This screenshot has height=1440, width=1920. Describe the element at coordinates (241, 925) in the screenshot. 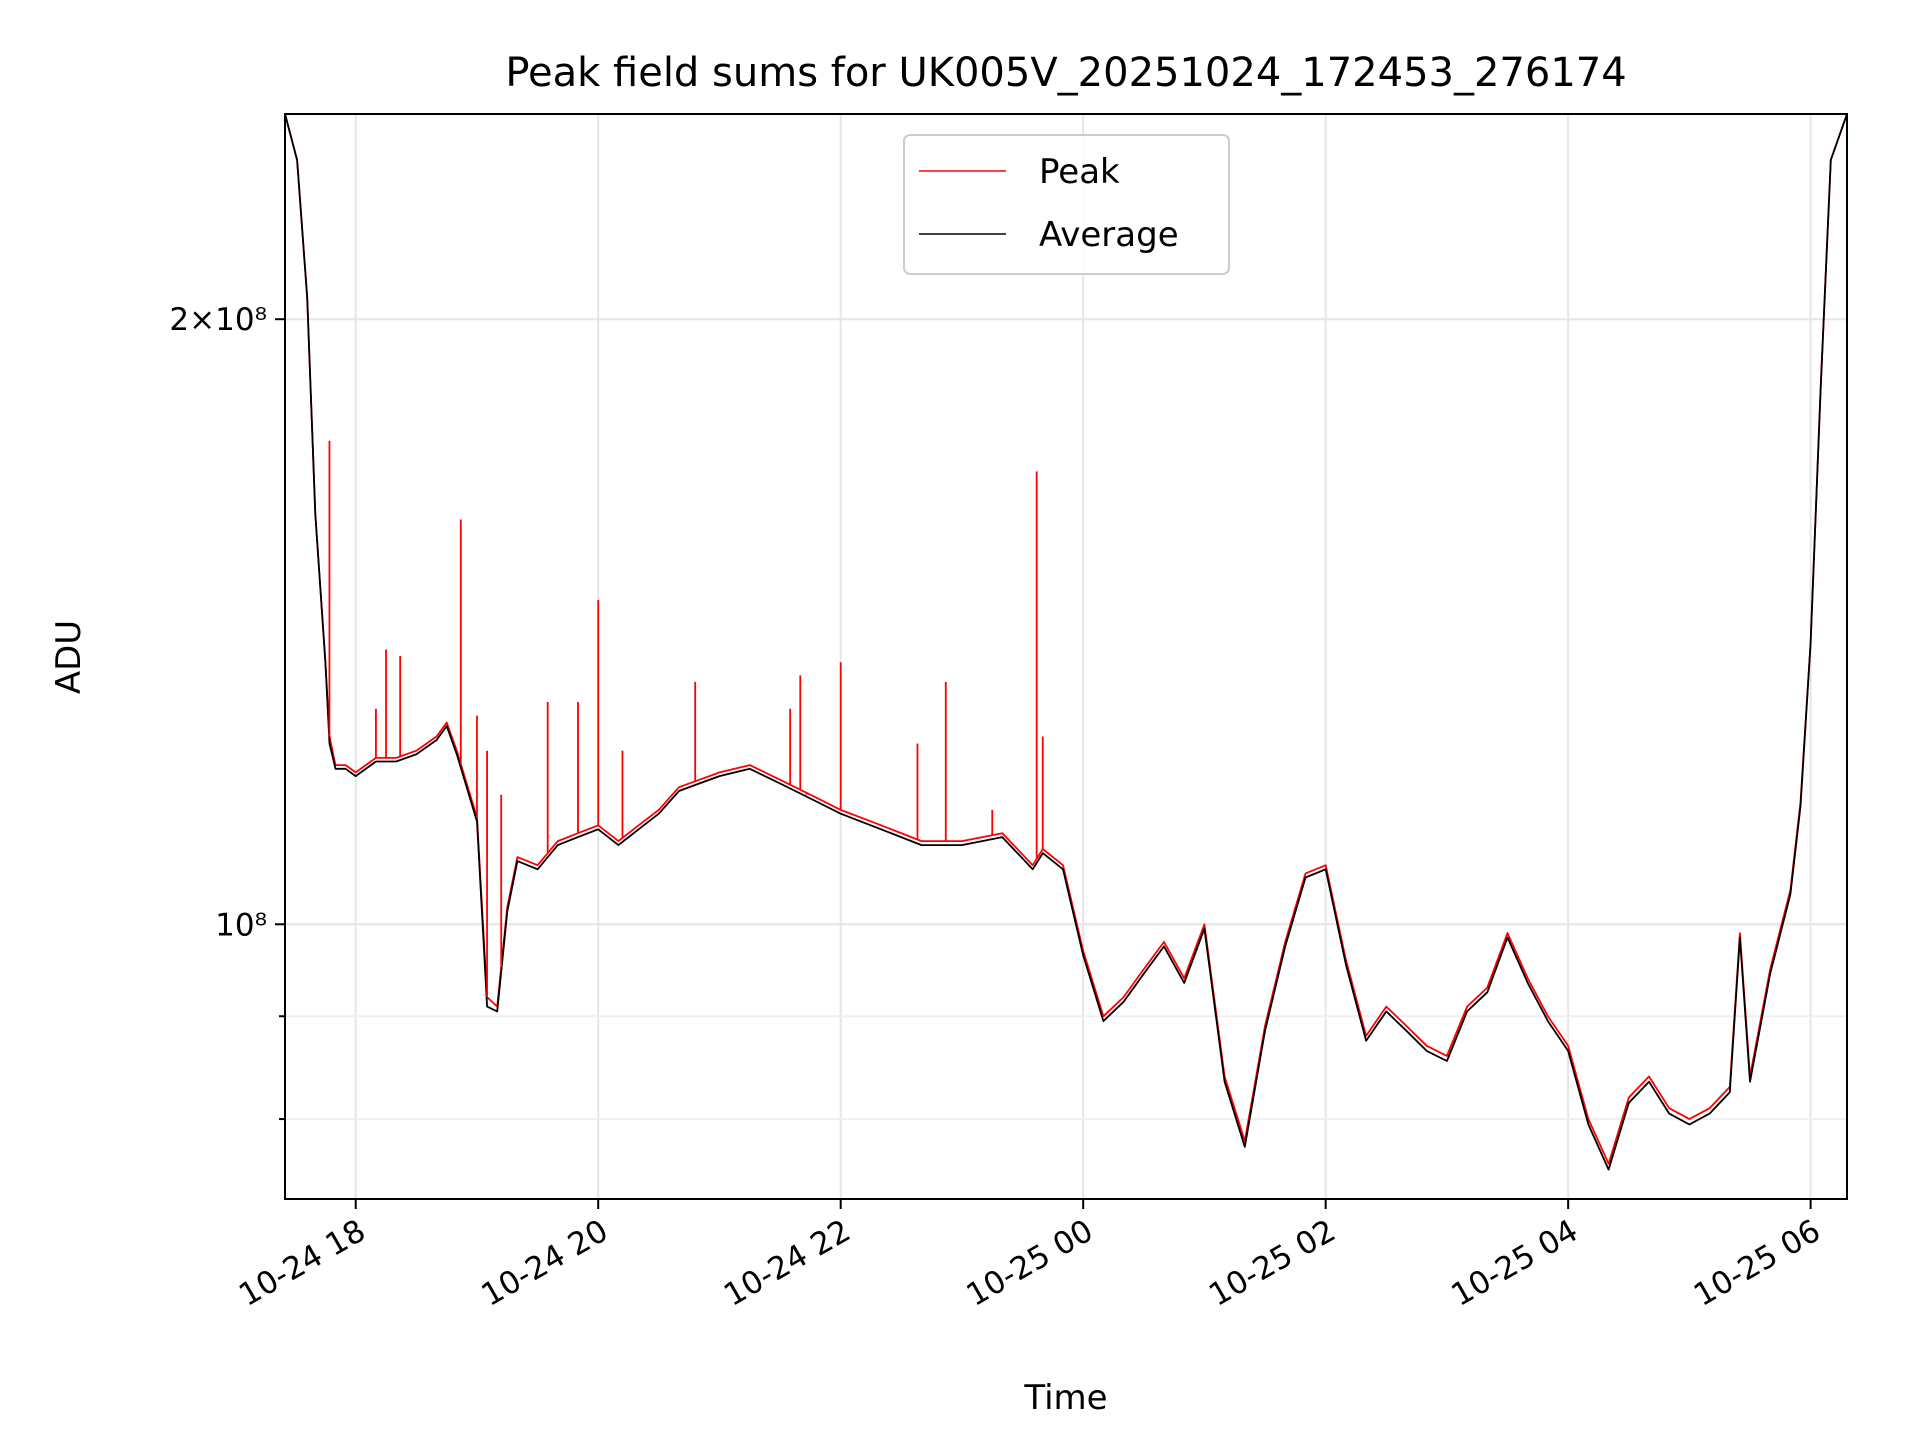

I see `y-tick-label: 10⁸` at that location.